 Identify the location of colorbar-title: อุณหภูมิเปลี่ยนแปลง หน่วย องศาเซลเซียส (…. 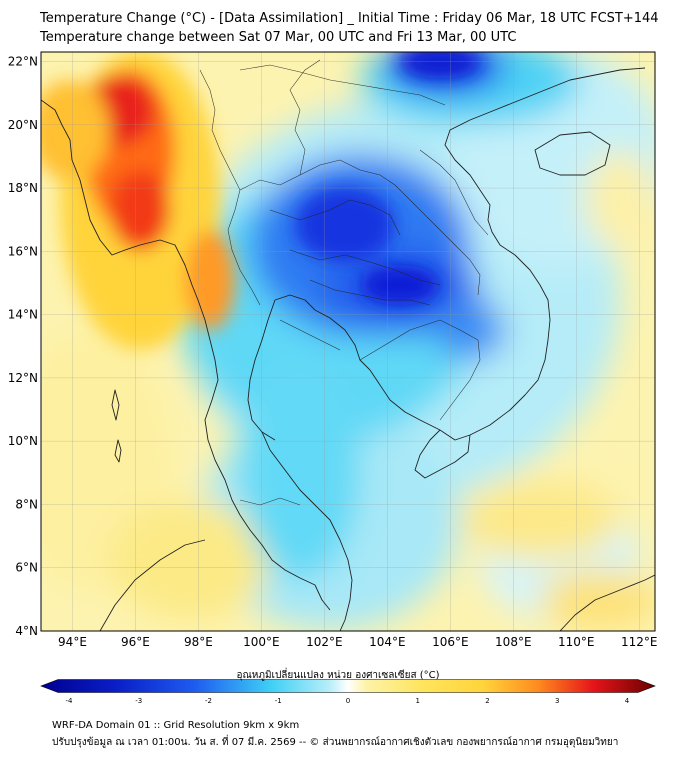
(338, 675).